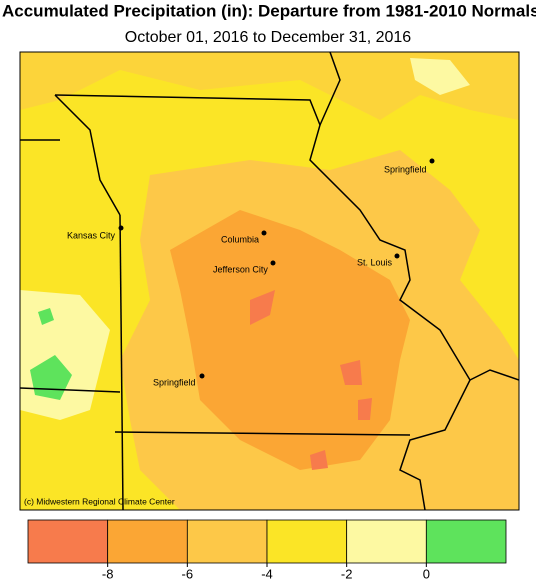 Image resolution: width=536 pixels, height=583 pixels. Describe the element at coordinates (99, 501) in the screenshot. I see `credit: (c) Midwestern Regional Climate Center` at that location.